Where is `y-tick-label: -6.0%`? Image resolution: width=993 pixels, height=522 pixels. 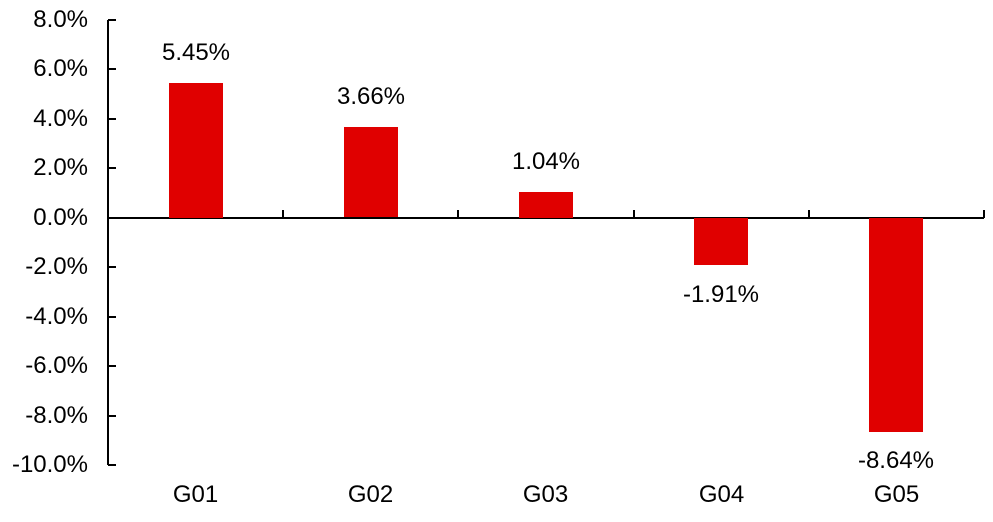
y-tick-label: -6.0% is located at coordinates (56, 365).